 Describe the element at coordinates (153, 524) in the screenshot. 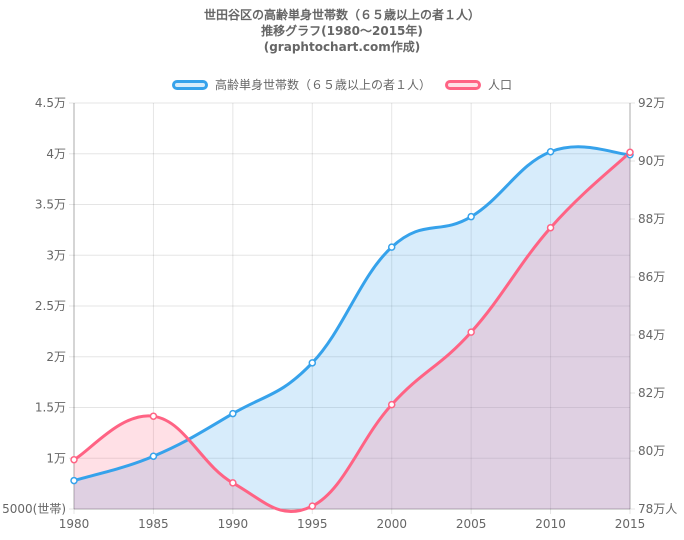

I see `x-tick-label: 1985` at that location.